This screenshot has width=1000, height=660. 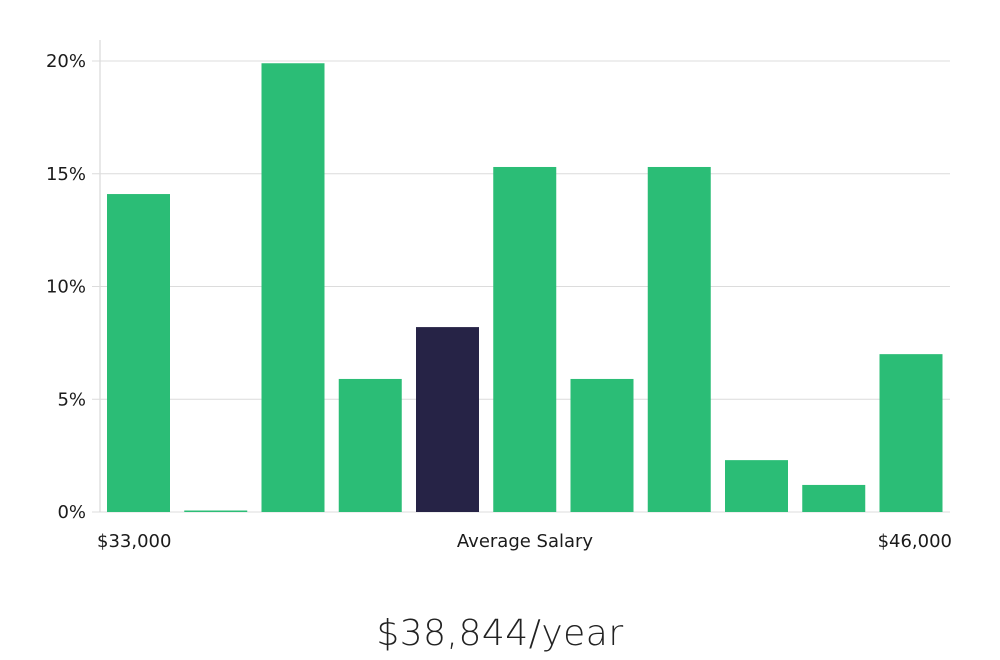 I want to click on x-max-label: $46,000, so click(x=915, y=541).